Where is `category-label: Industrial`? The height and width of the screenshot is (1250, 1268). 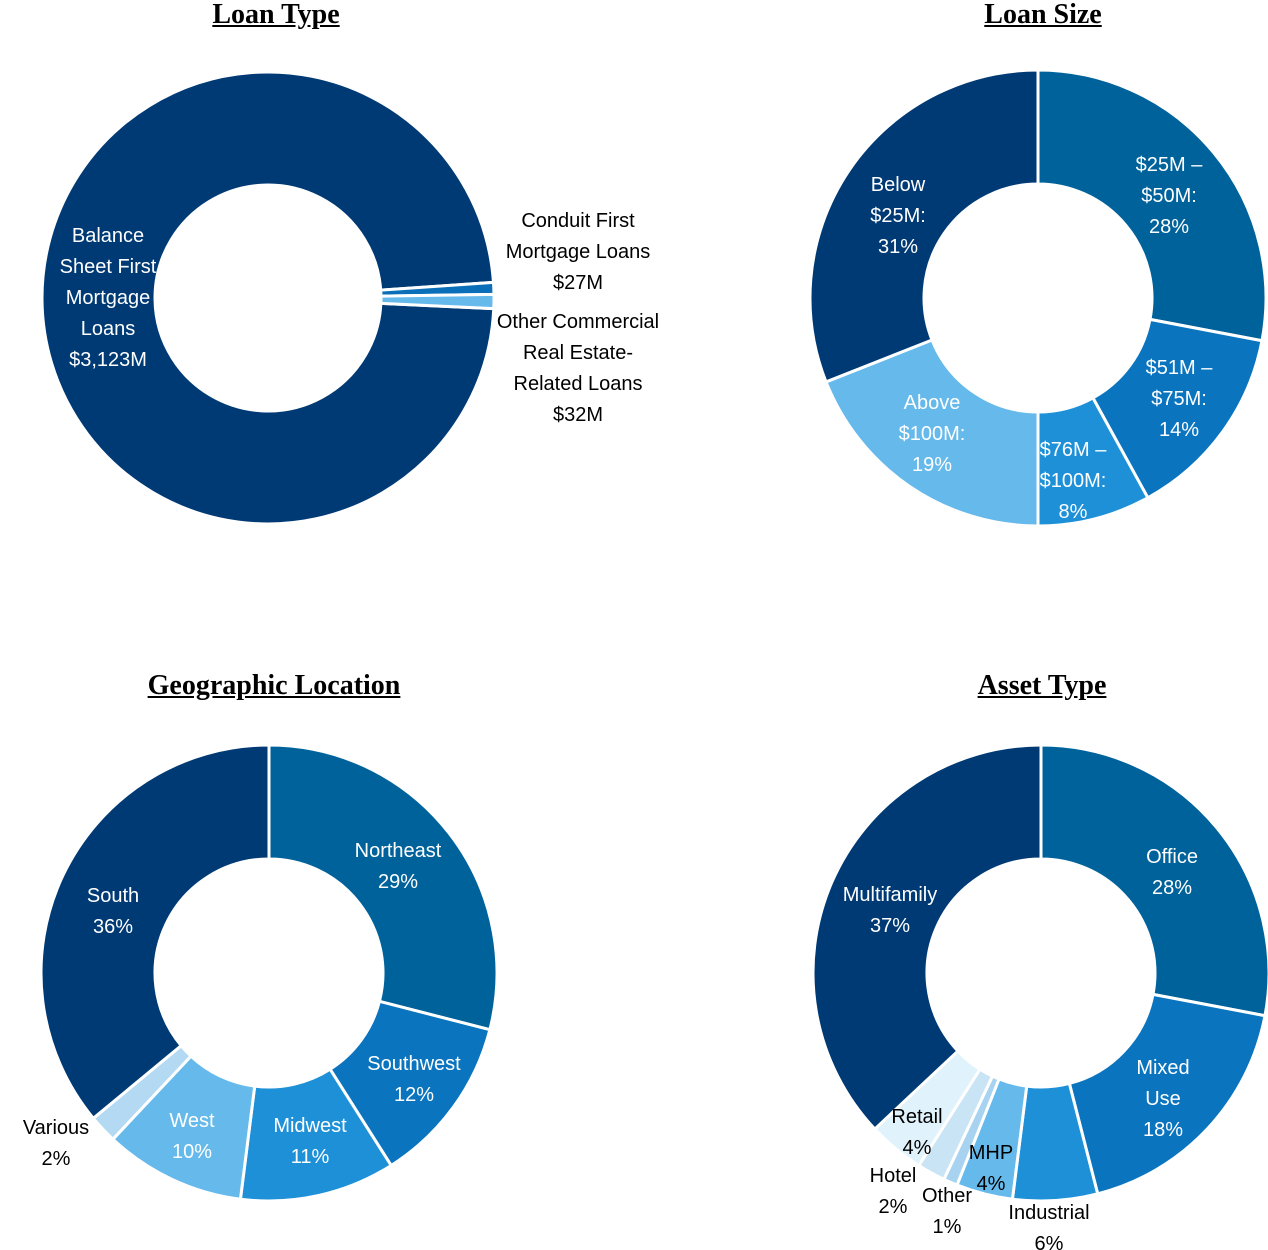
category-label: Industrial is located at coordinates (1049, 1213).